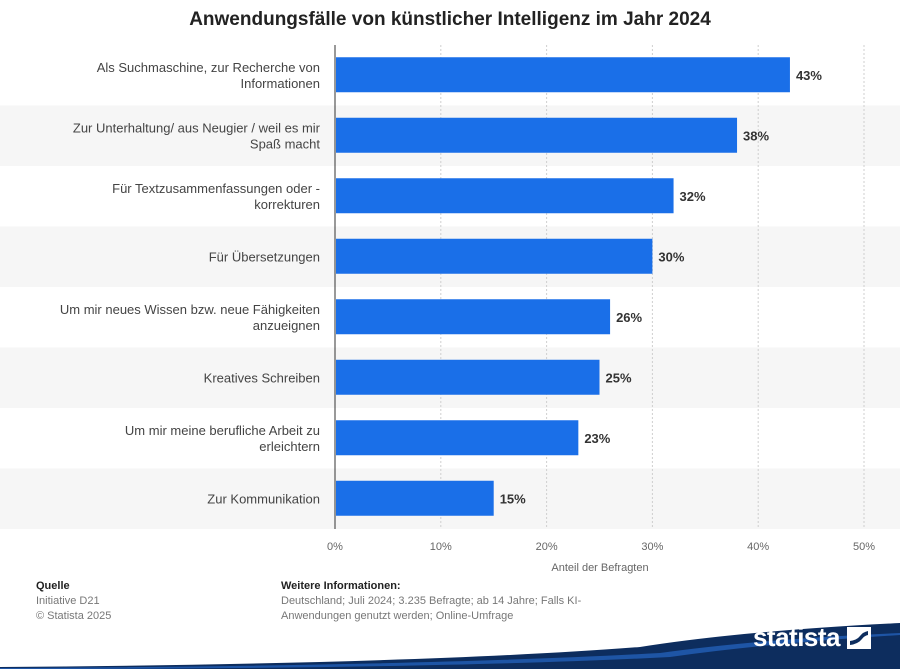  I want to click on data-label: 15%, so click(513, 498).